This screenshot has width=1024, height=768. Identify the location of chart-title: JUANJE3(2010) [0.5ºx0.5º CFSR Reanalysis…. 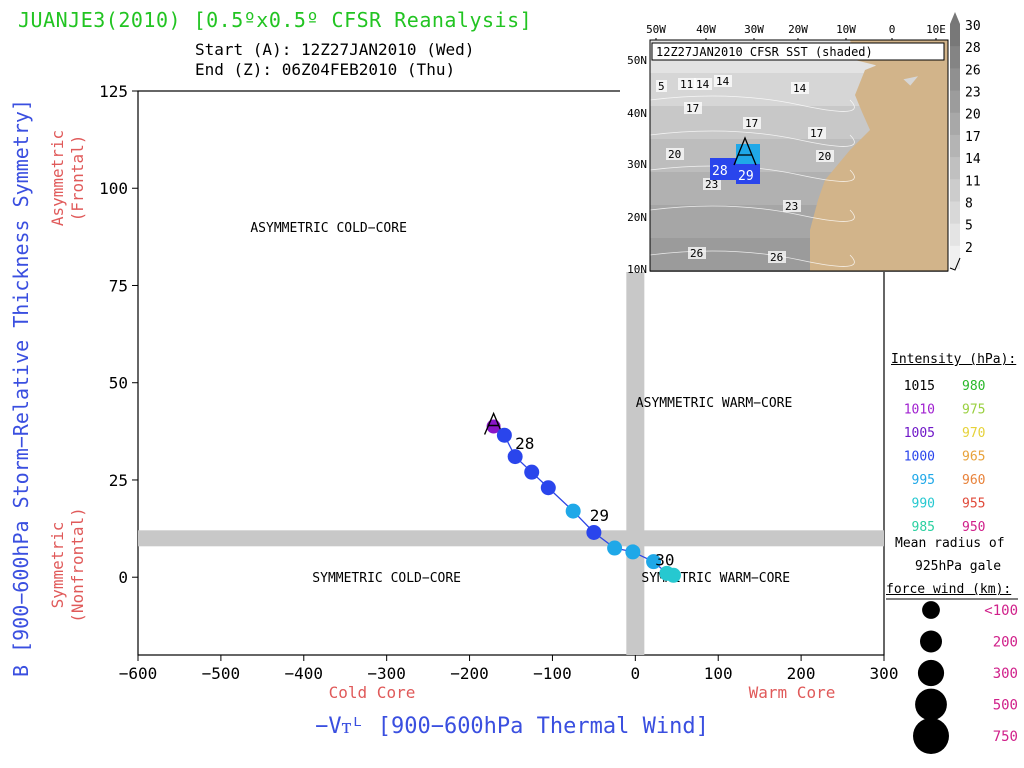
(275, 20).